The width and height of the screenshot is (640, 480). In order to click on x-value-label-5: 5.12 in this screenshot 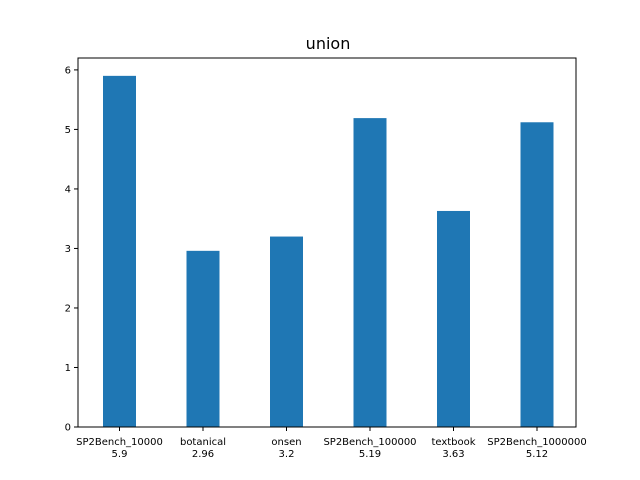, I will do `click(537, 454)`.